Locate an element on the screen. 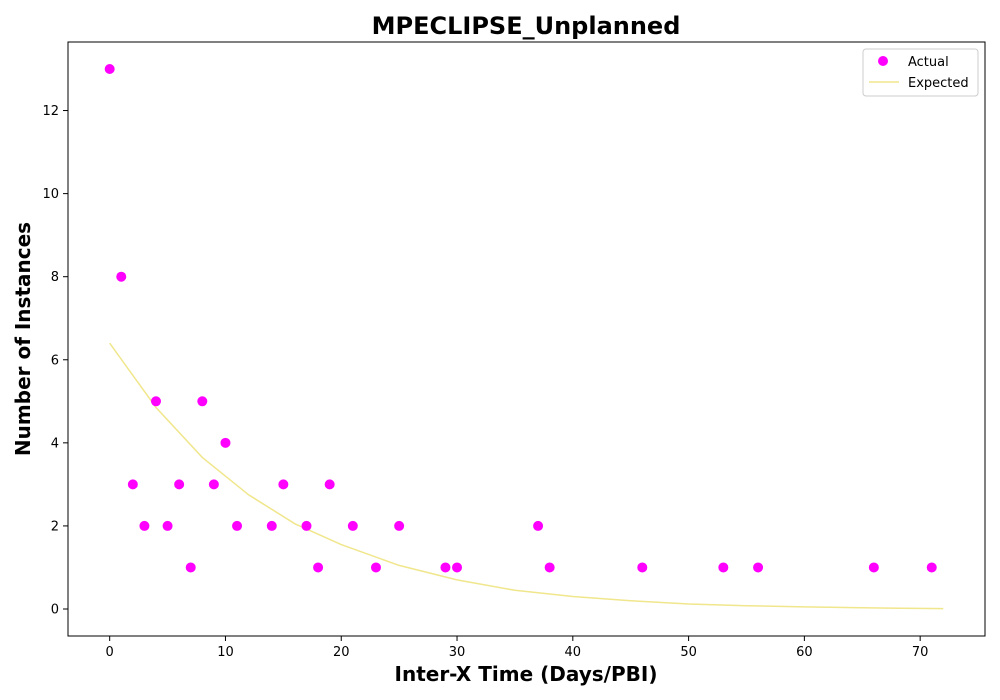 This screenshot has width=1000, height=700. x-tick-label: 40 is located at coordinates (573, 652).